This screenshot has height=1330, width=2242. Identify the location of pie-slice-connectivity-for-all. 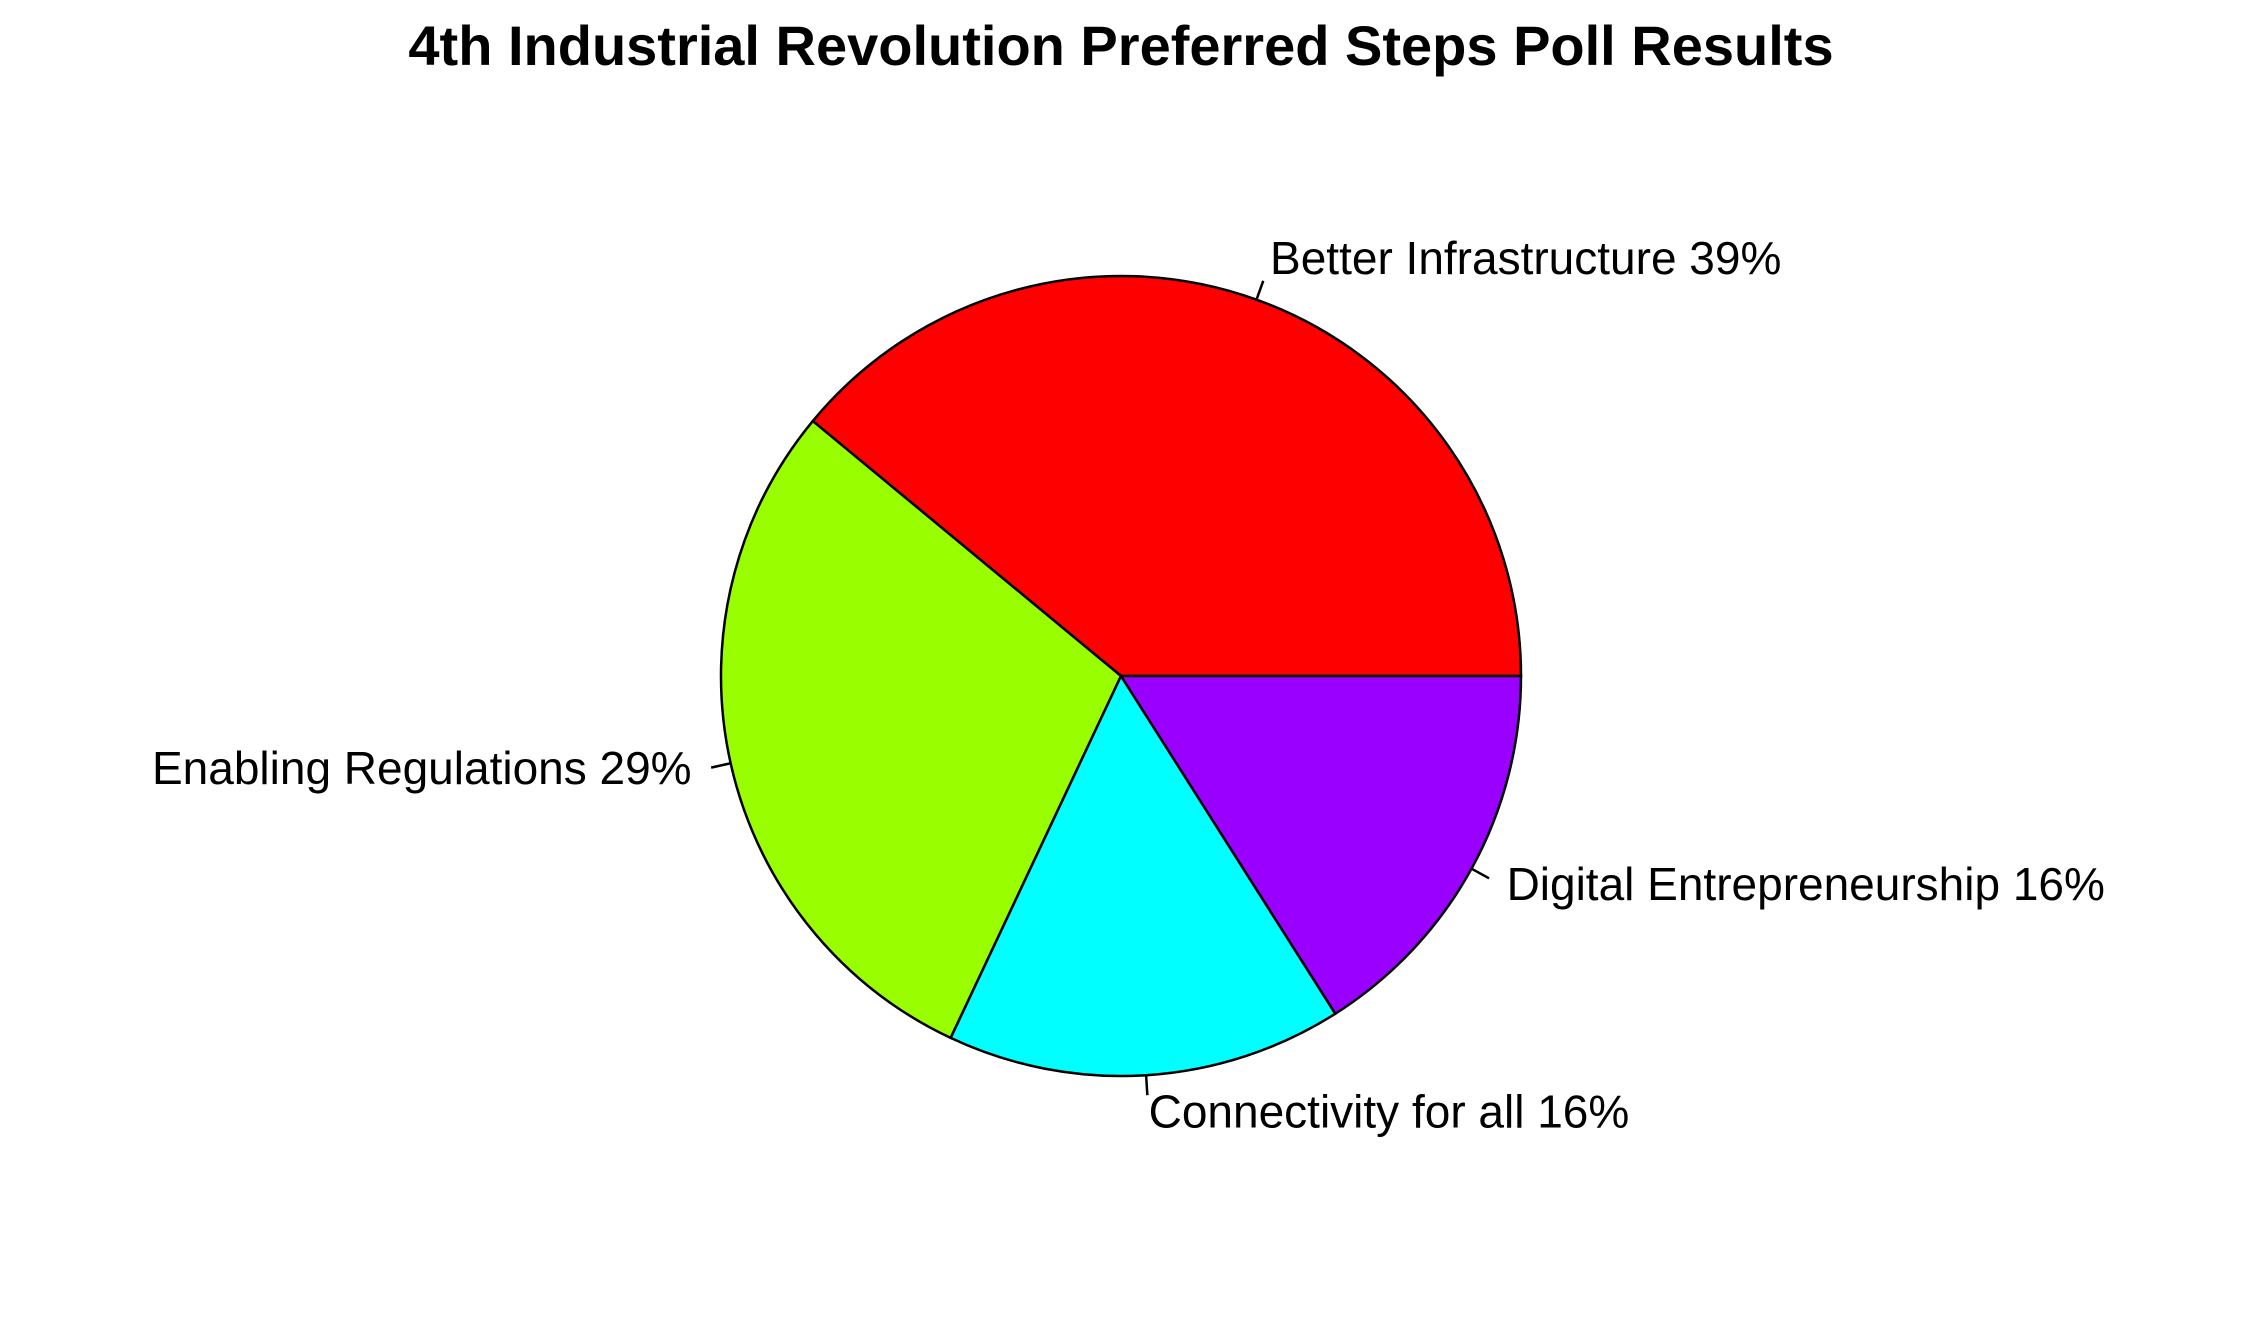
(1143, 875).